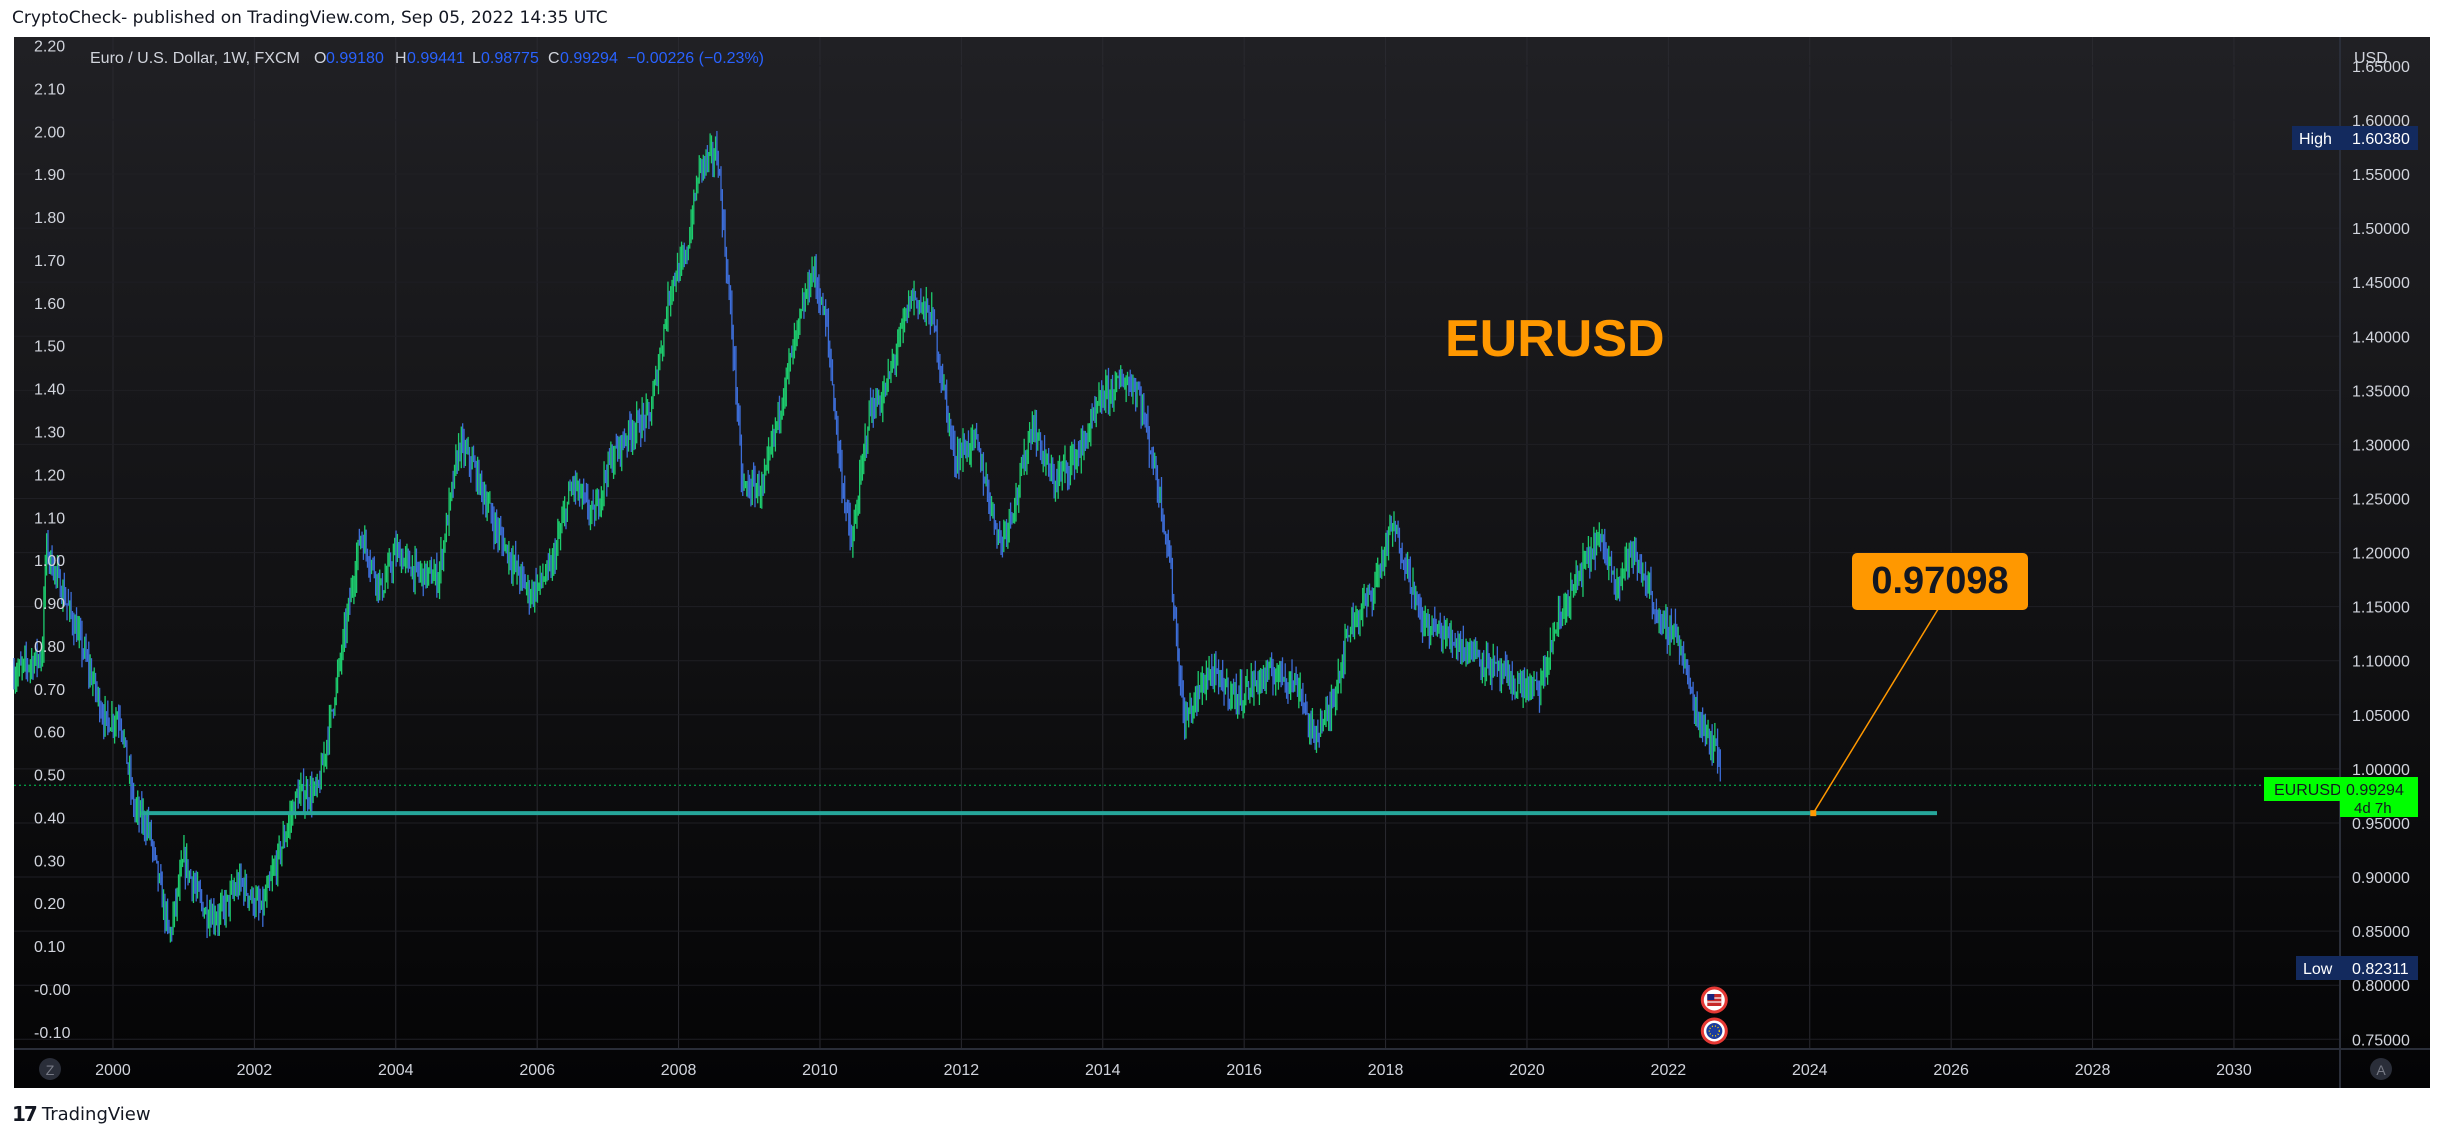 This screenshot has height=1137, width=2442. What do you see at coordinates (1177, 800) in the screenshot?
I see `support-line-group` at bounding box center [1177, 800].